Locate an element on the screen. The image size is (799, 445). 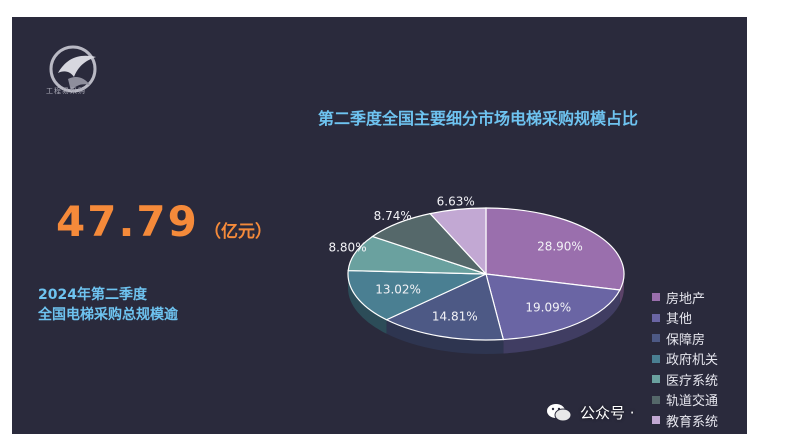
pie-slice-label-4: 8.80% is located at coordinates (347, 247).